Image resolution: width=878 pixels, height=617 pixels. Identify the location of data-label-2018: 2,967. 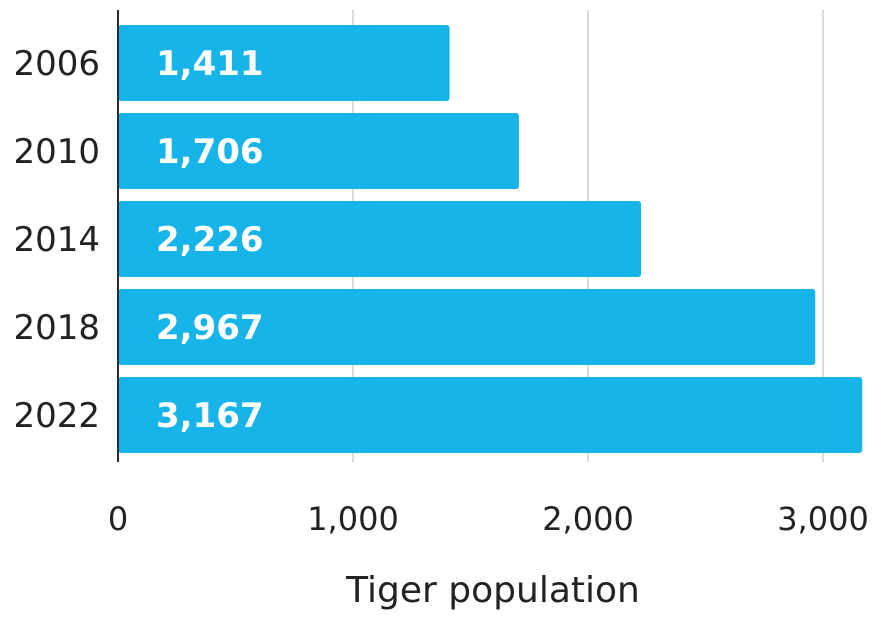
(210, 328).